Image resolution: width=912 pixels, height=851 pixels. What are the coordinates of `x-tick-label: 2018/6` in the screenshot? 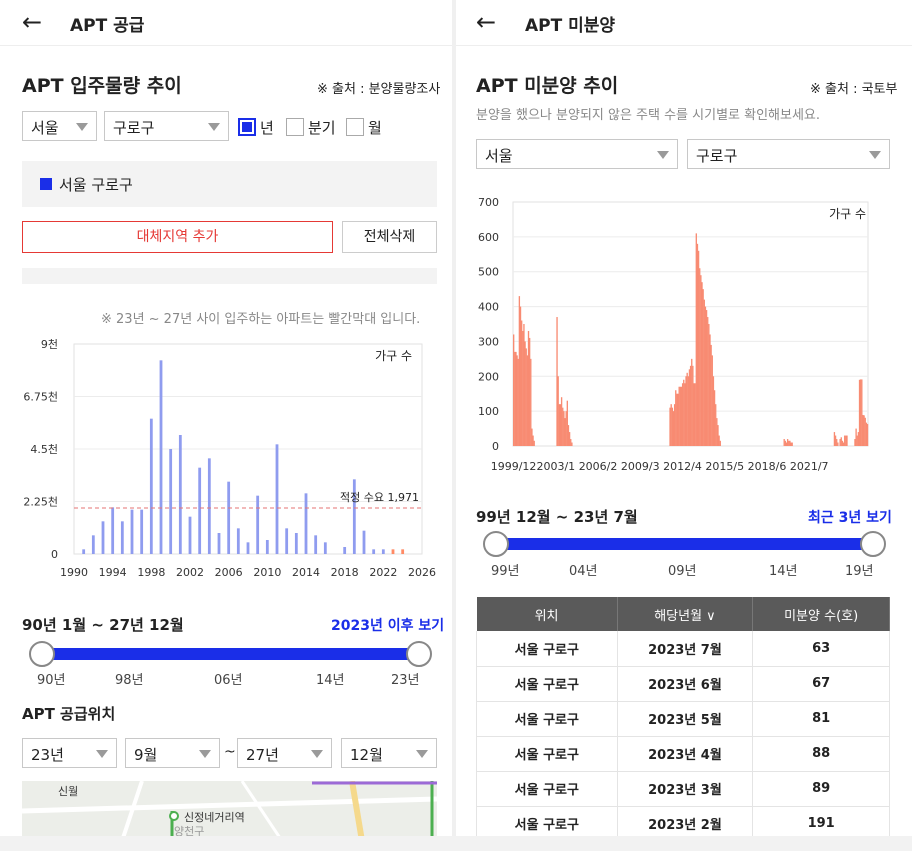 It's located at (767, 466).